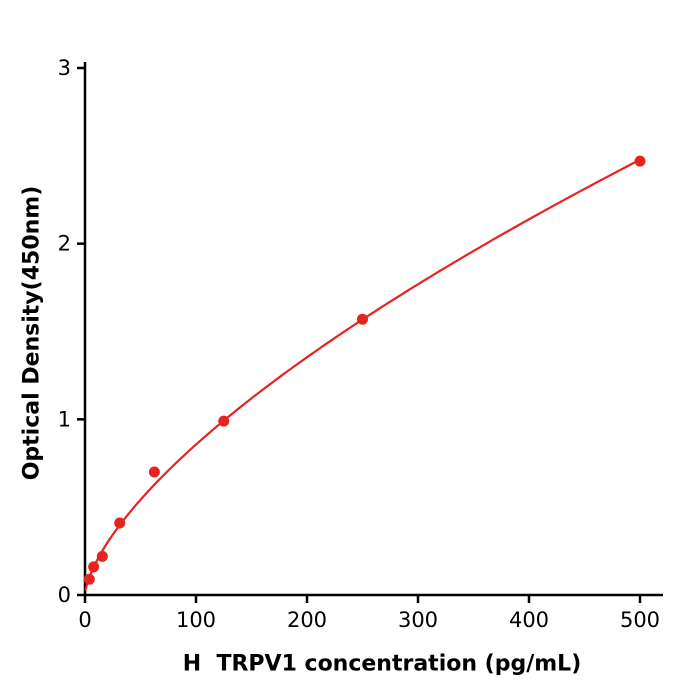 The height and width of the screenshot is (700, 700). Describe the element at coordinates (640, 620) in the screenshot. I see `x-tick-label: 500` at that location.